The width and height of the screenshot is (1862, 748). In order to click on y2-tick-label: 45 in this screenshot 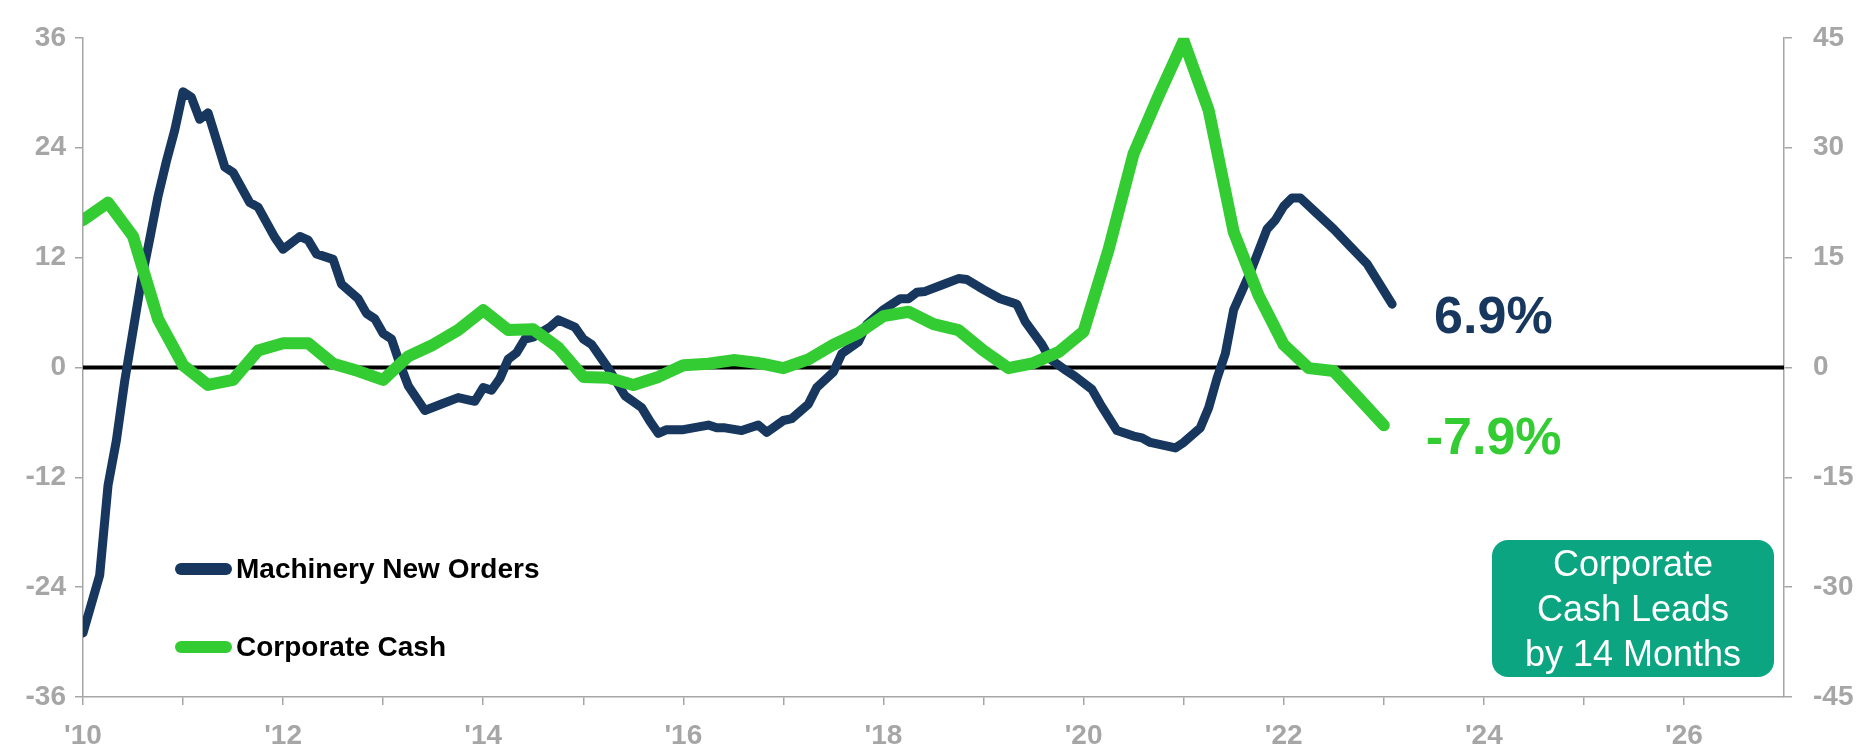, I will do `click(1829, 36)`.